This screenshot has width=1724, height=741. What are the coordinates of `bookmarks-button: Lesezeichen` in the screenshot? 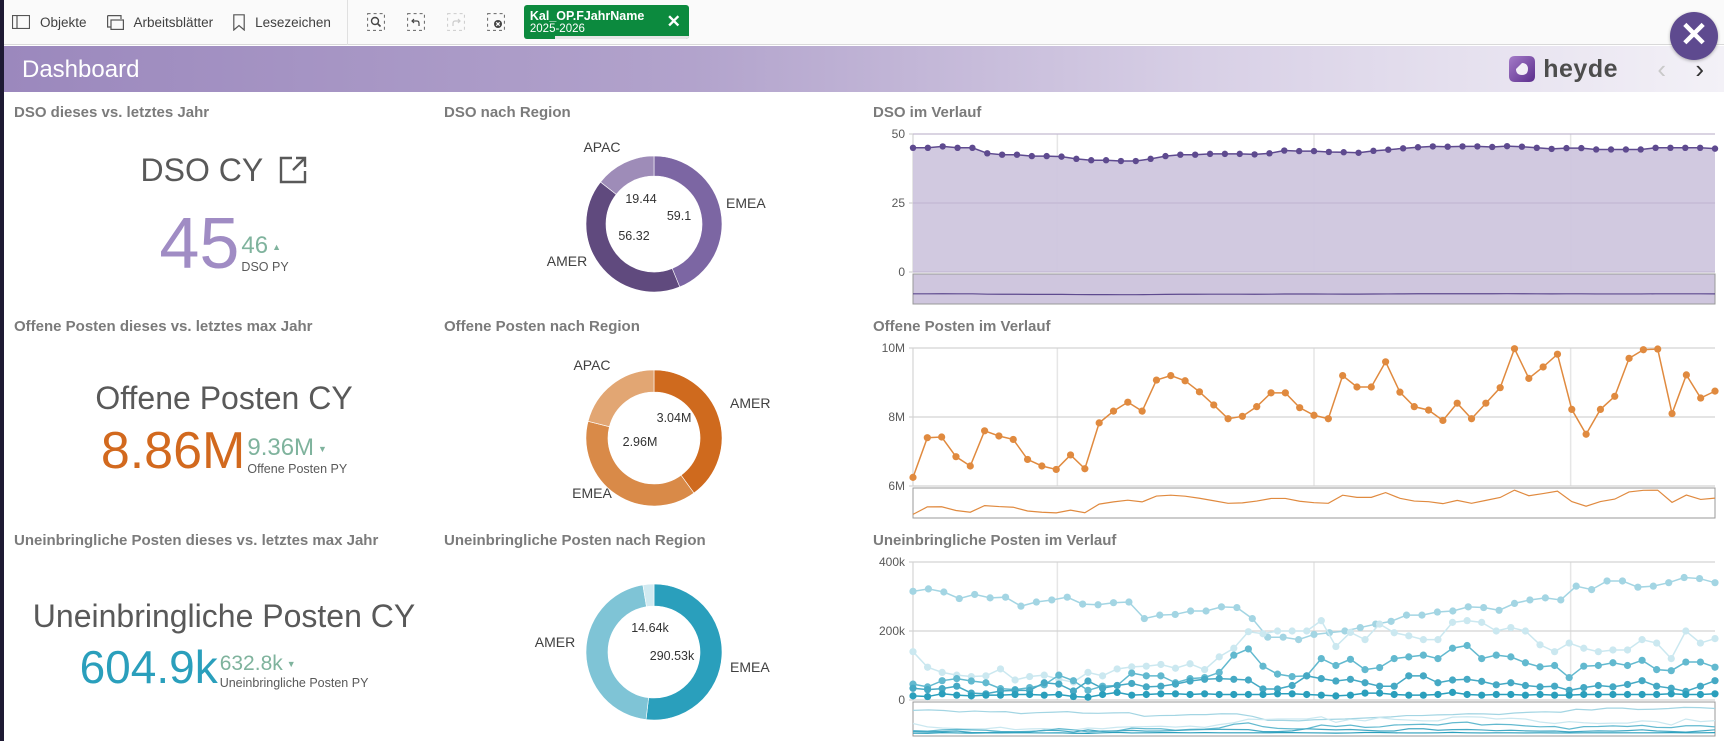 It's located at (284, 22).